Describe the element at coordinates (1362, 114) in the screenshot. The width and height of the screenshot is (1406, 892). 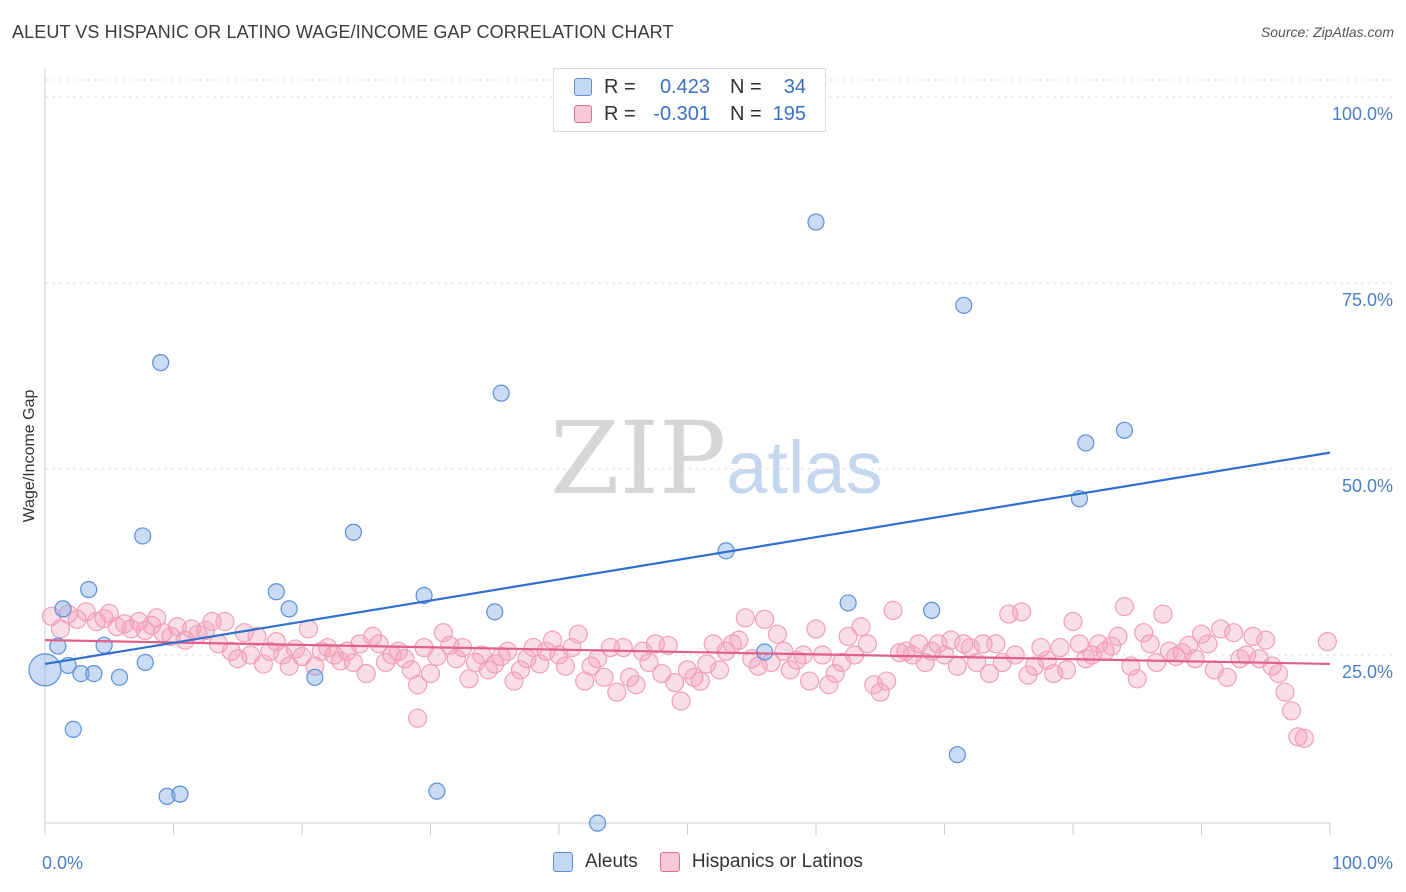
I see `y-tick-label: 100.0%` at that location.